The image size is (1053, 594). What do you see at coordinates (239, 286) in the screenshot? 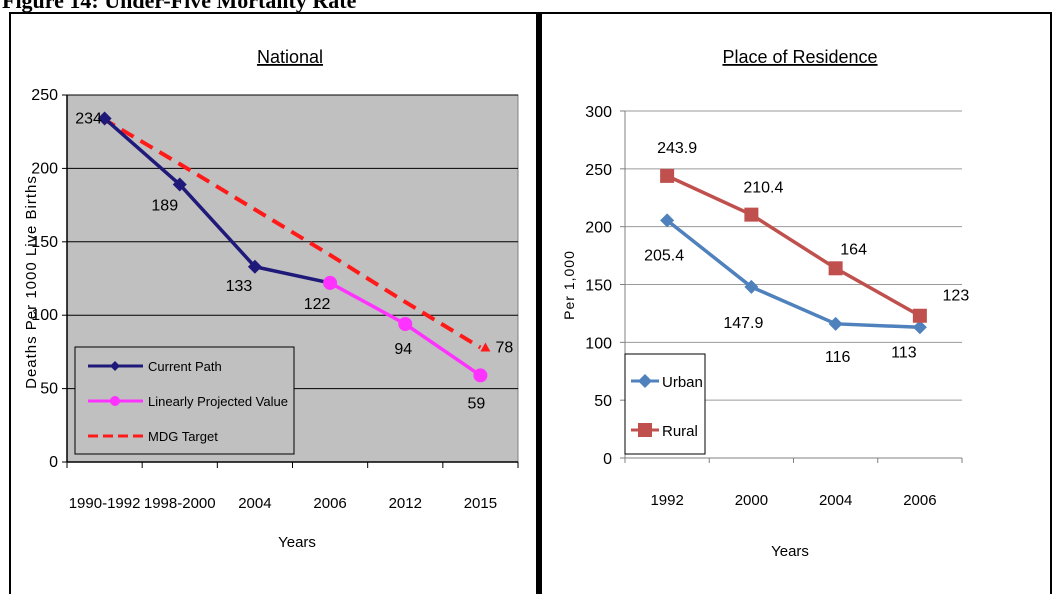
I see `data-label: 133` at bounding box center [239, 286].